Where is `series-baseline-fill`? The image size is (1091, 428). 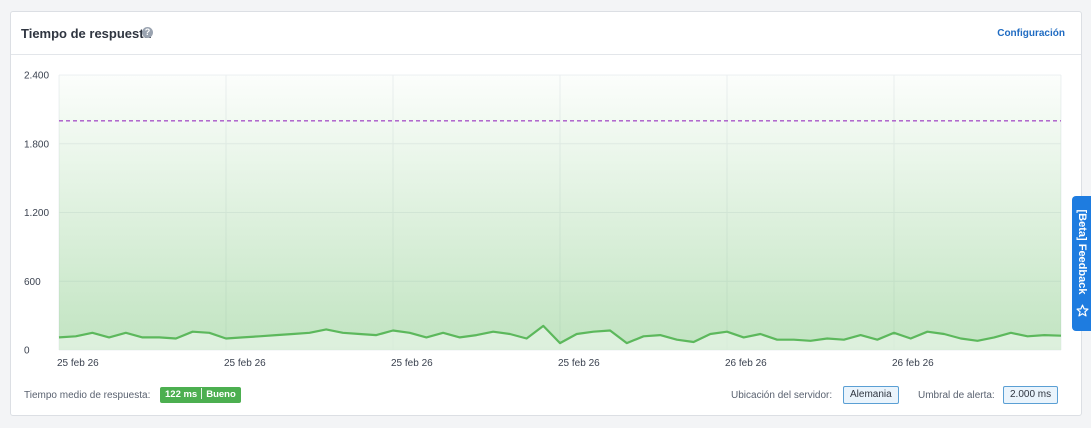 series-baseline-fill is located at coordinates (560, 337).